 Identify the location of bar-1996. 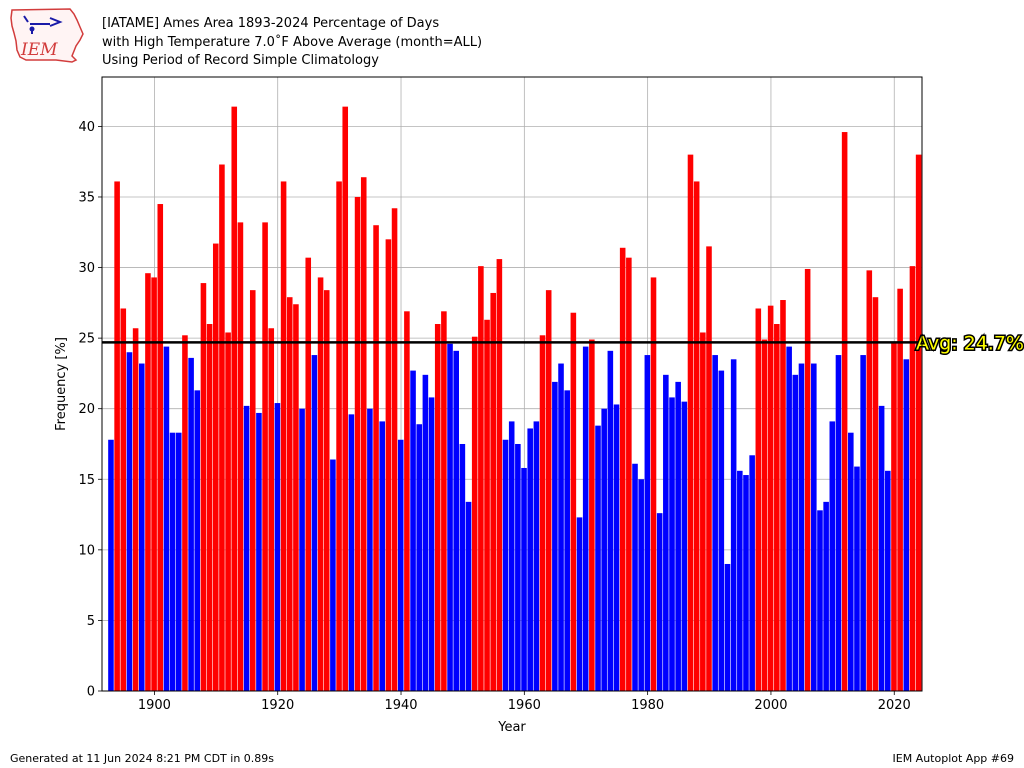
(746, 583).